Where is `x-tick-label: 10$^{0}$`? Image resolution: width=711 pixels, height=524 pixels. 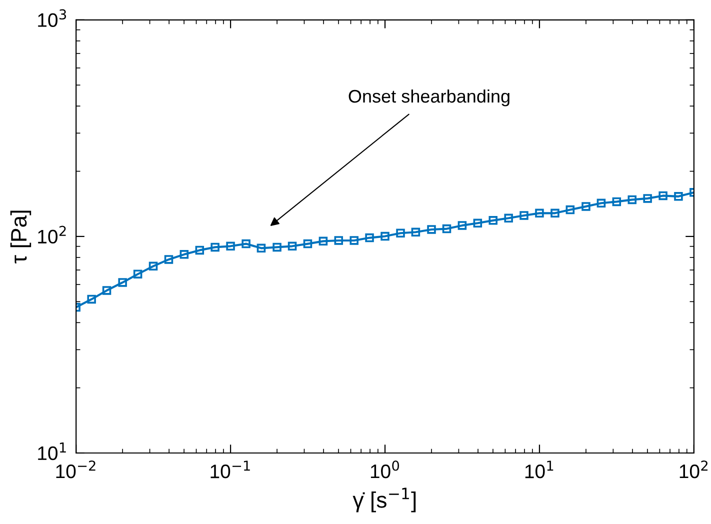 x-tick-label: 10$^{0}$ is located at coordinates (385, 469).